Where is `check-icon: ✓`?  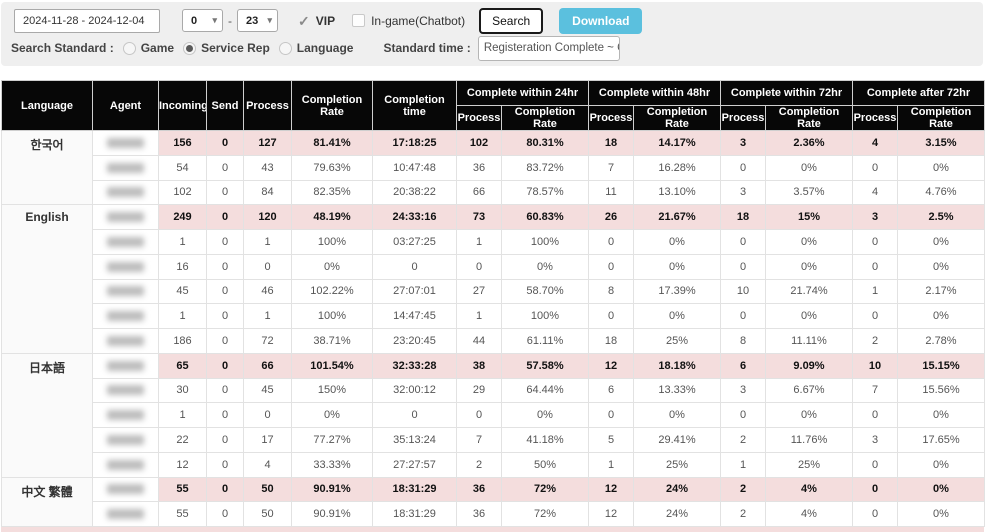 check-icon: ✓ is located at coordinates (304, 20).